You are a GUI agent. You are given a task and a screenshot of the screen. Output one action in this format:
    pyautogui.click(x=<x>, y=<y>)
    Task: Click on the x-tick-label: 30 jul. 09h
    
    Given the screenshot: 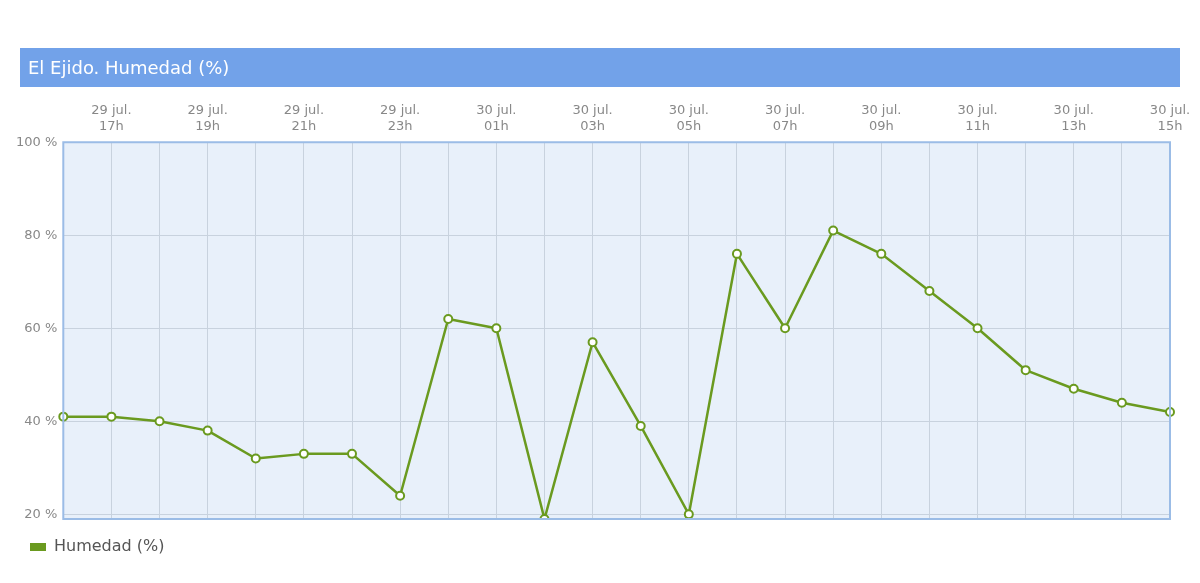 What is the action you would take?
    pyautogui.click(x=881, y=117)
    